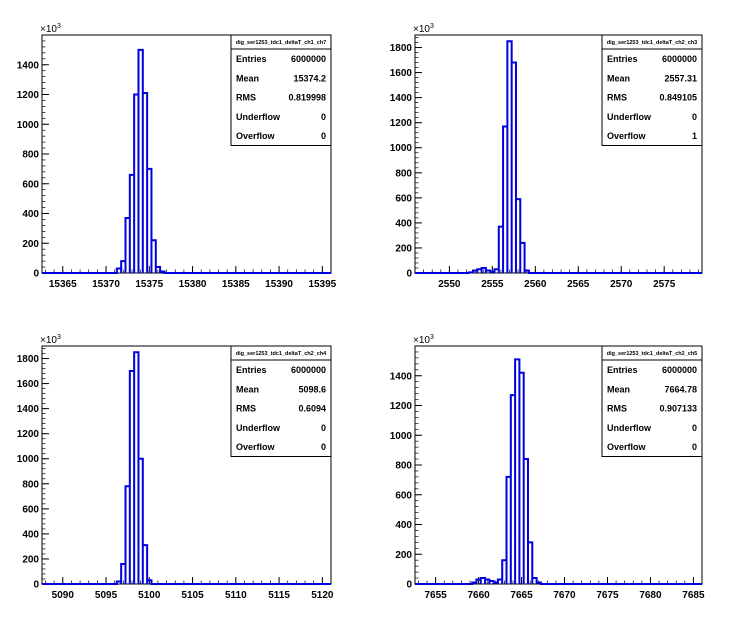  What do you see at coordinates (28, 65) in the screenshot?
I see `y-tick-label: 1400` at bounding box center [28, 65].